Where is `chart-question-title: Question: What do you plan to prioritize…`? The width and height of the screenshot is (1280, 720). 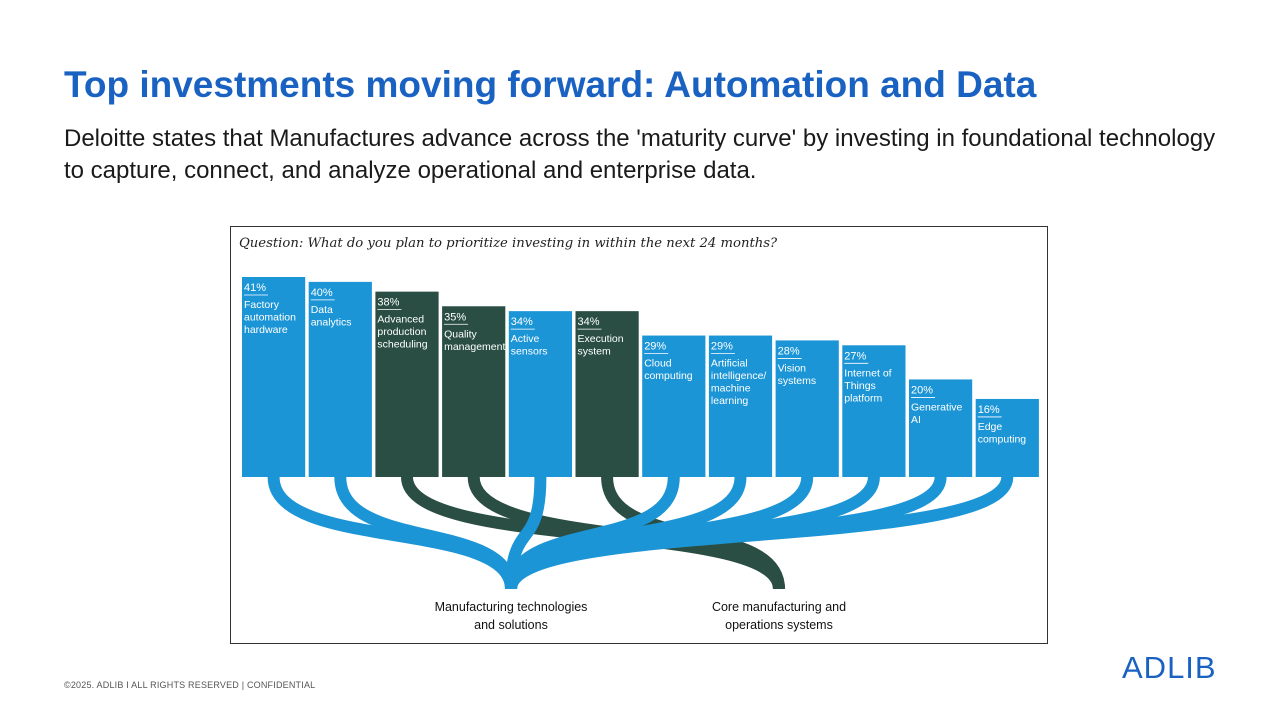 chart-question-title: Question: What do you plan to prioritize… is located at coordinates (508, 243).